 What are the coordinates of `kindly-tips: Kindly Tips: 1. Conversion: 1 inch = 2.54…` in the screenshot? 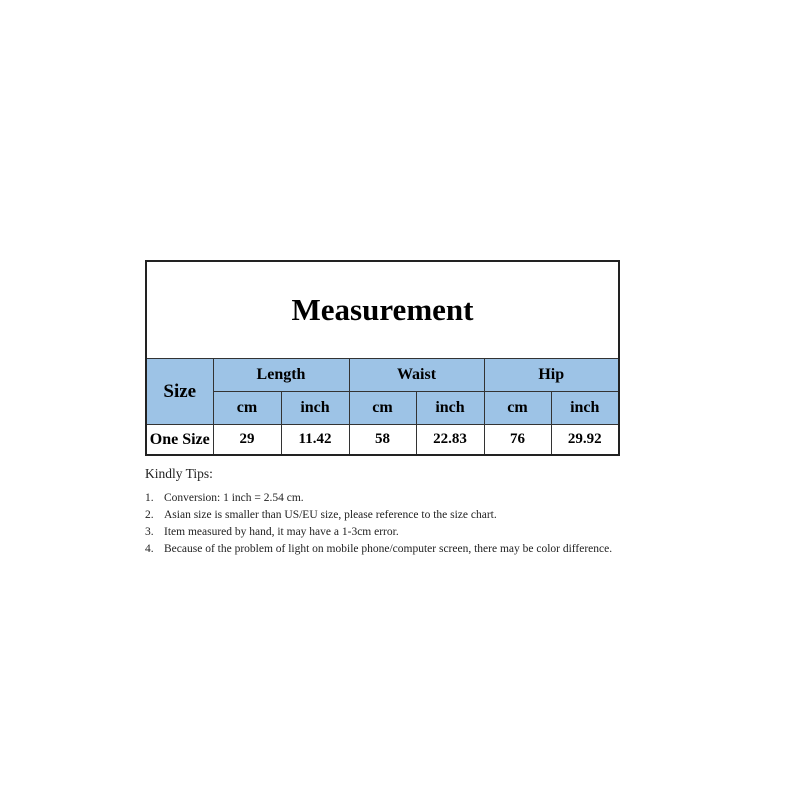 It's located at (389, 512).